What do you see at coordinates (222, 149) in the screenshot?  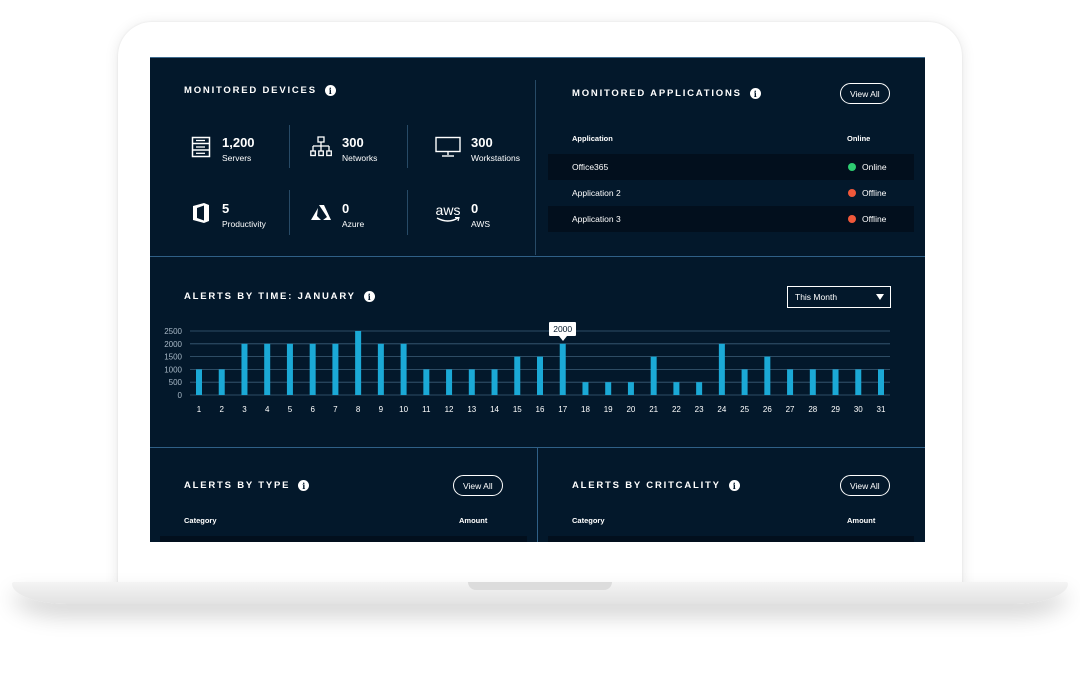 I see `device-servers: 1,200 Servers` at bounding box center [222, 149].